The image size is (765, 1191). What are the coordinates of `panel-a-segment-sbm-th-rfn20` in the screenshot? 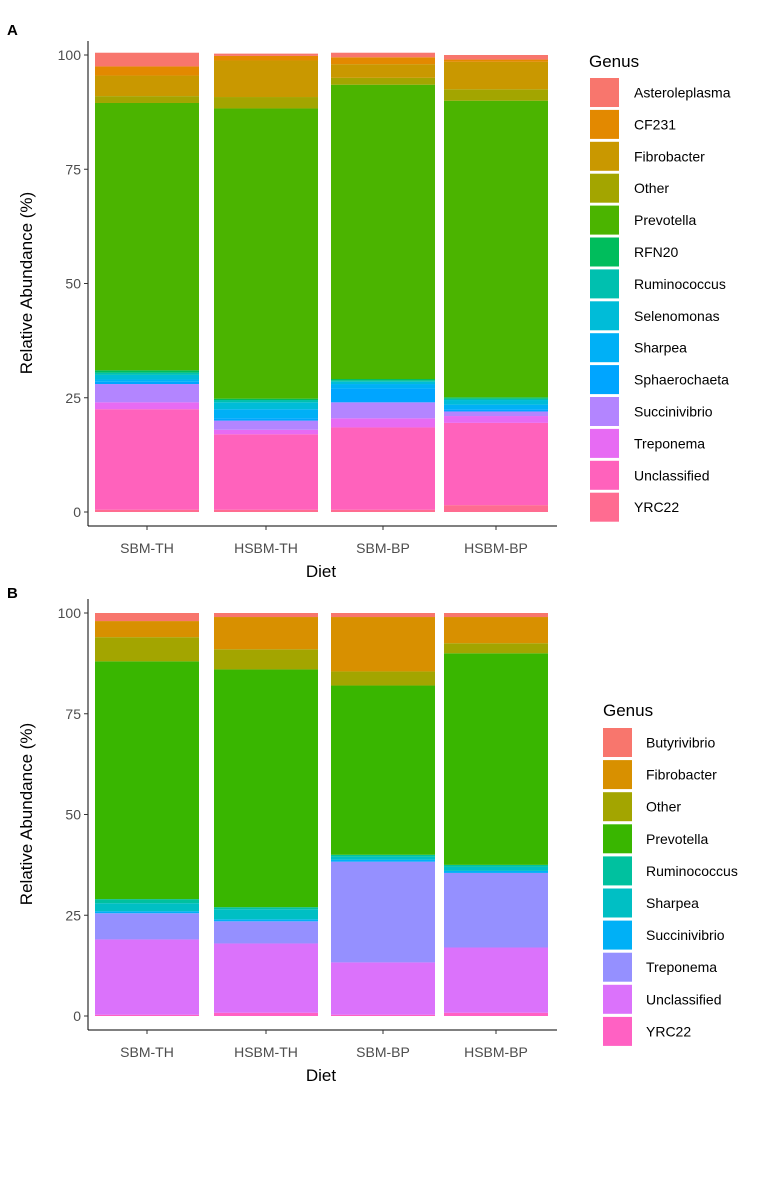 It's located at (147, 371).